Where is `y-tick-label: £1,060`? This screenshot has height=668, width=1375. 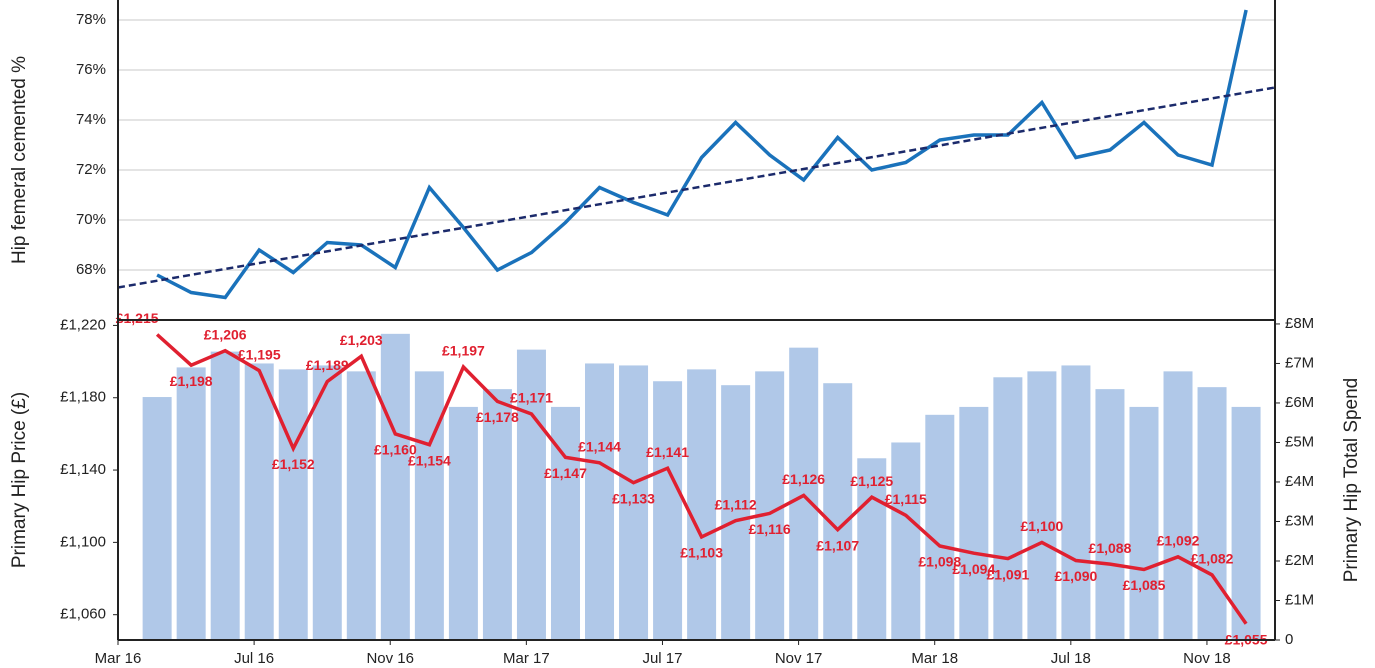
y-tick-label: £1,060 is located at coordinates (83, 614).